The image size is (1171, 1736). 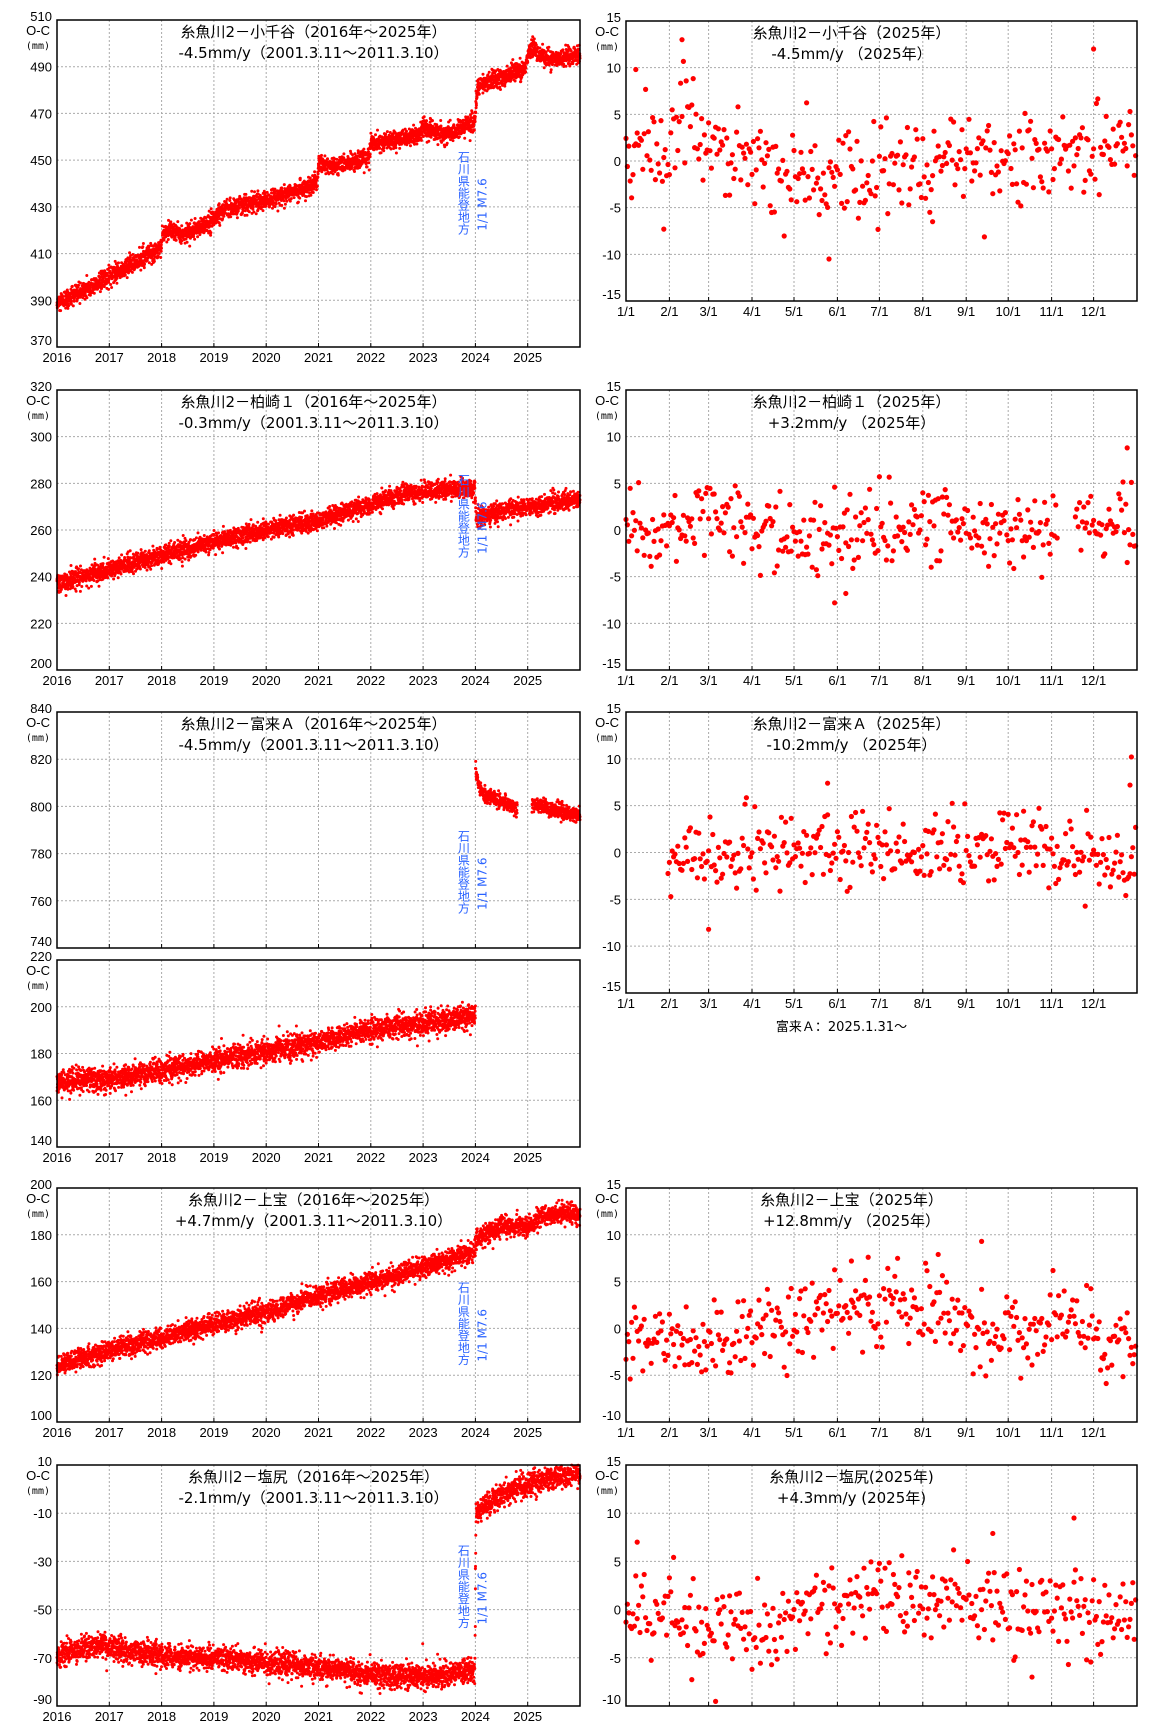 What do you see at coordinates (266, 680) in the screenshot?
I see `x-tick-label: 2020` at bounding box center [266, 680].